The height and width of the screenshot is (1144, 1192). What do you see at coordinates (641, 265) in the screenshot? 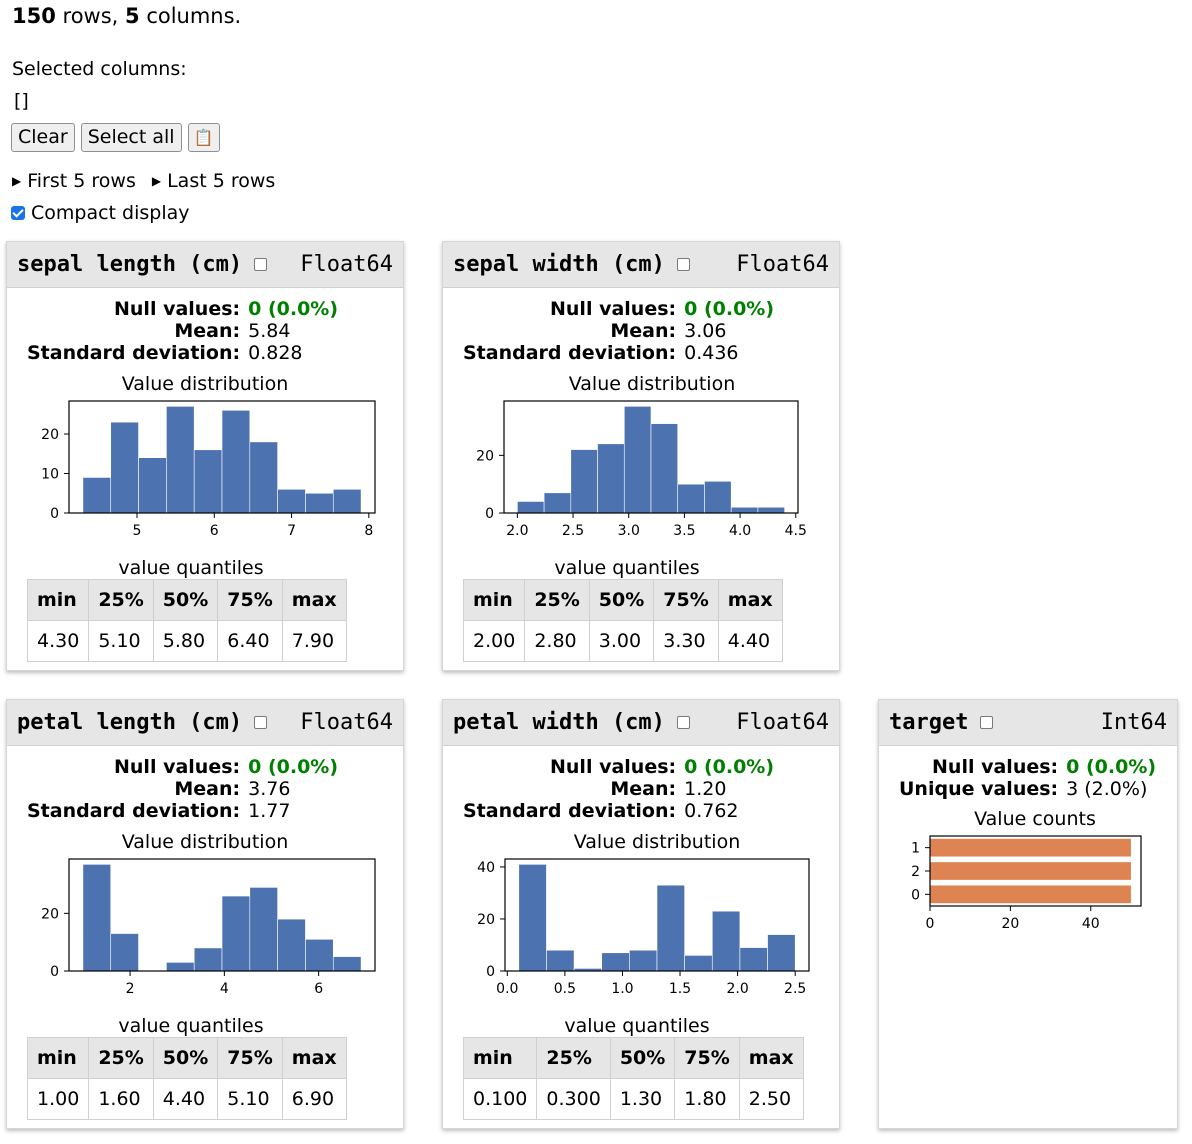
I see `column-header: sepal width (cm) Float64` at bounding box center [641, 265].